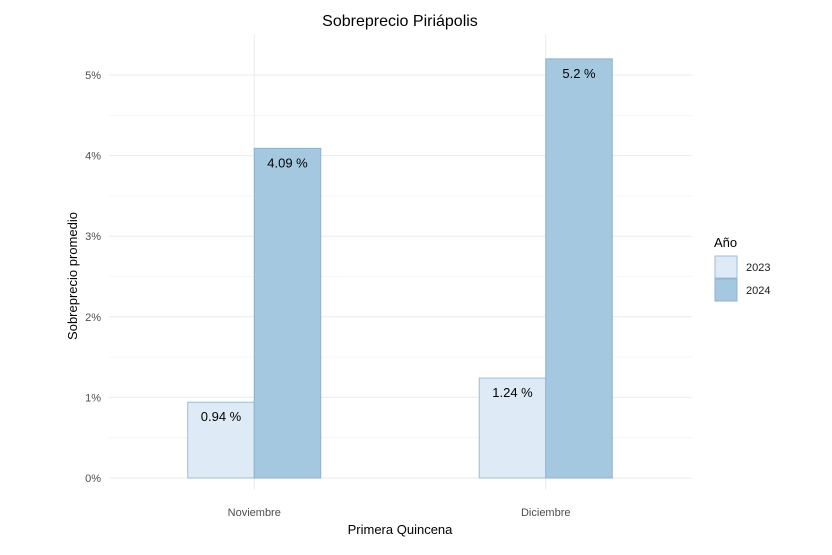 Image resolution: width=832 pixels, height=555 pixels. What do you see at coordinates (742, 278) in the screenshot?
I see `legend-items: 2023 2024` at bounding box center [742, 278].